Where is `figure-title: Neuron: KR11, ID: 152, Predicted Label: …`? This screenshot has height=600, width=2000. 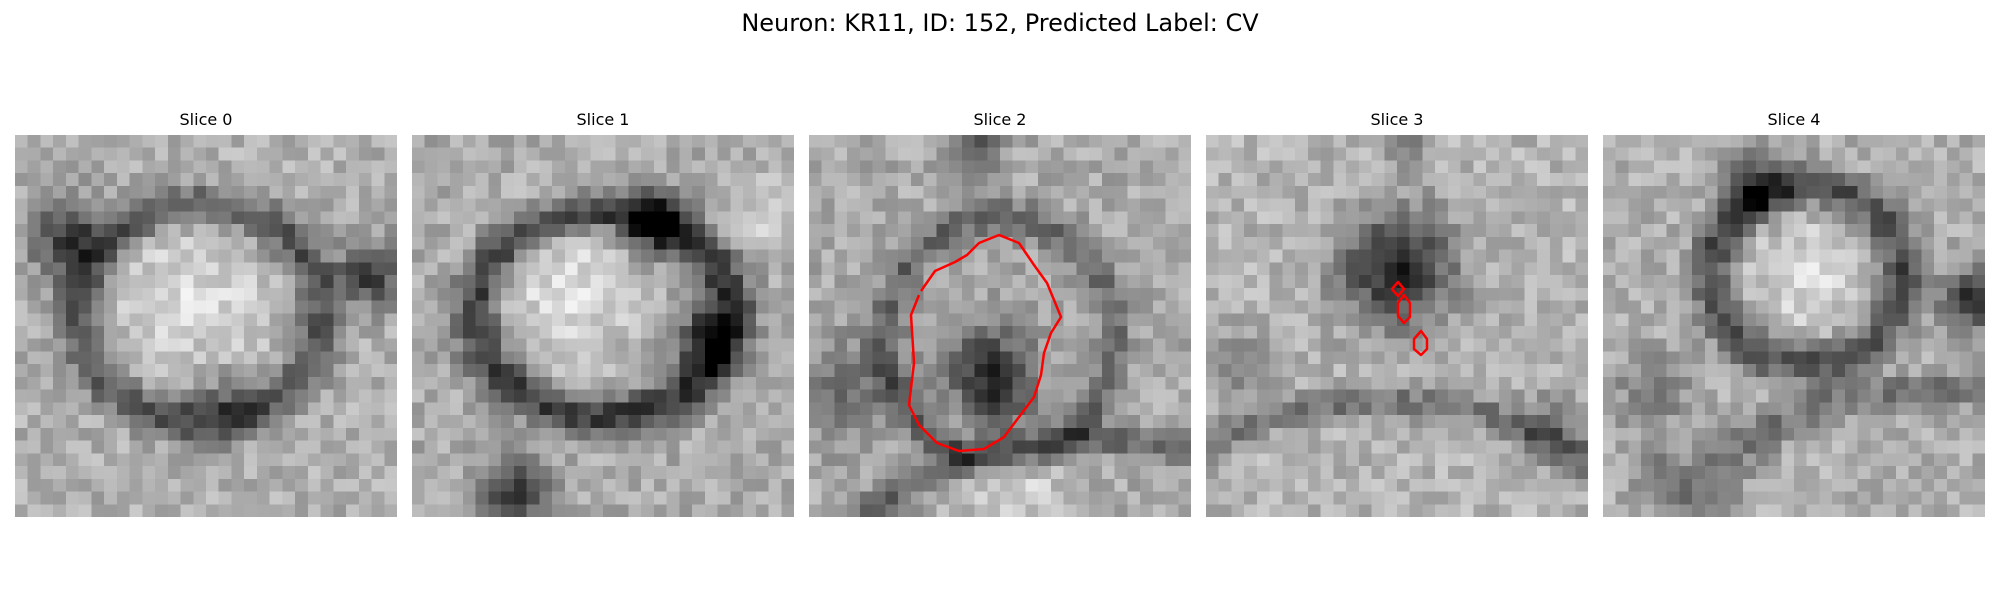
figure-title: Neuron: KR11, ID: 152, Predicted Label: … is located at coordinates (1000, 23).